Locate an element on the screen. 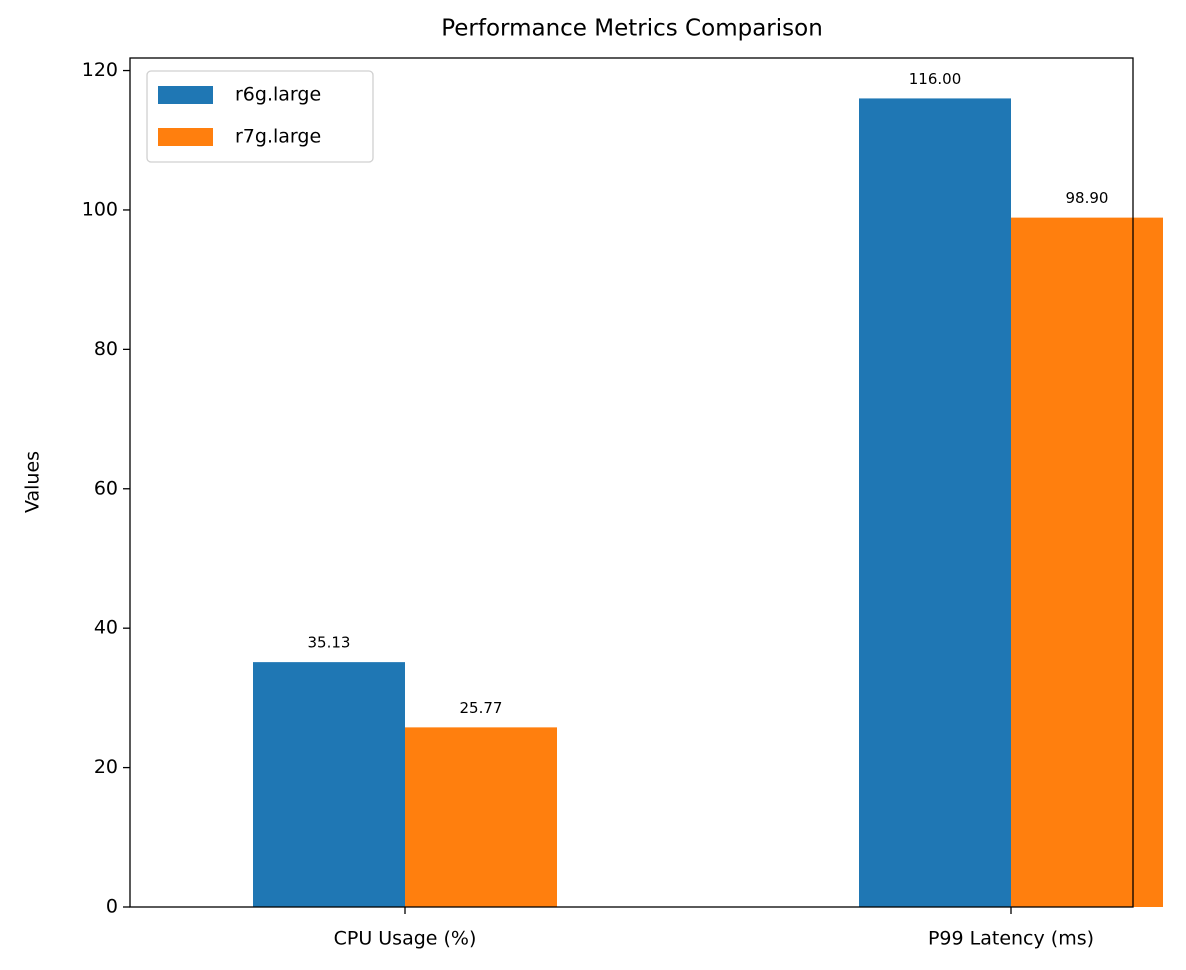  y-axis-label: Values is located at coordinates (33, 482).